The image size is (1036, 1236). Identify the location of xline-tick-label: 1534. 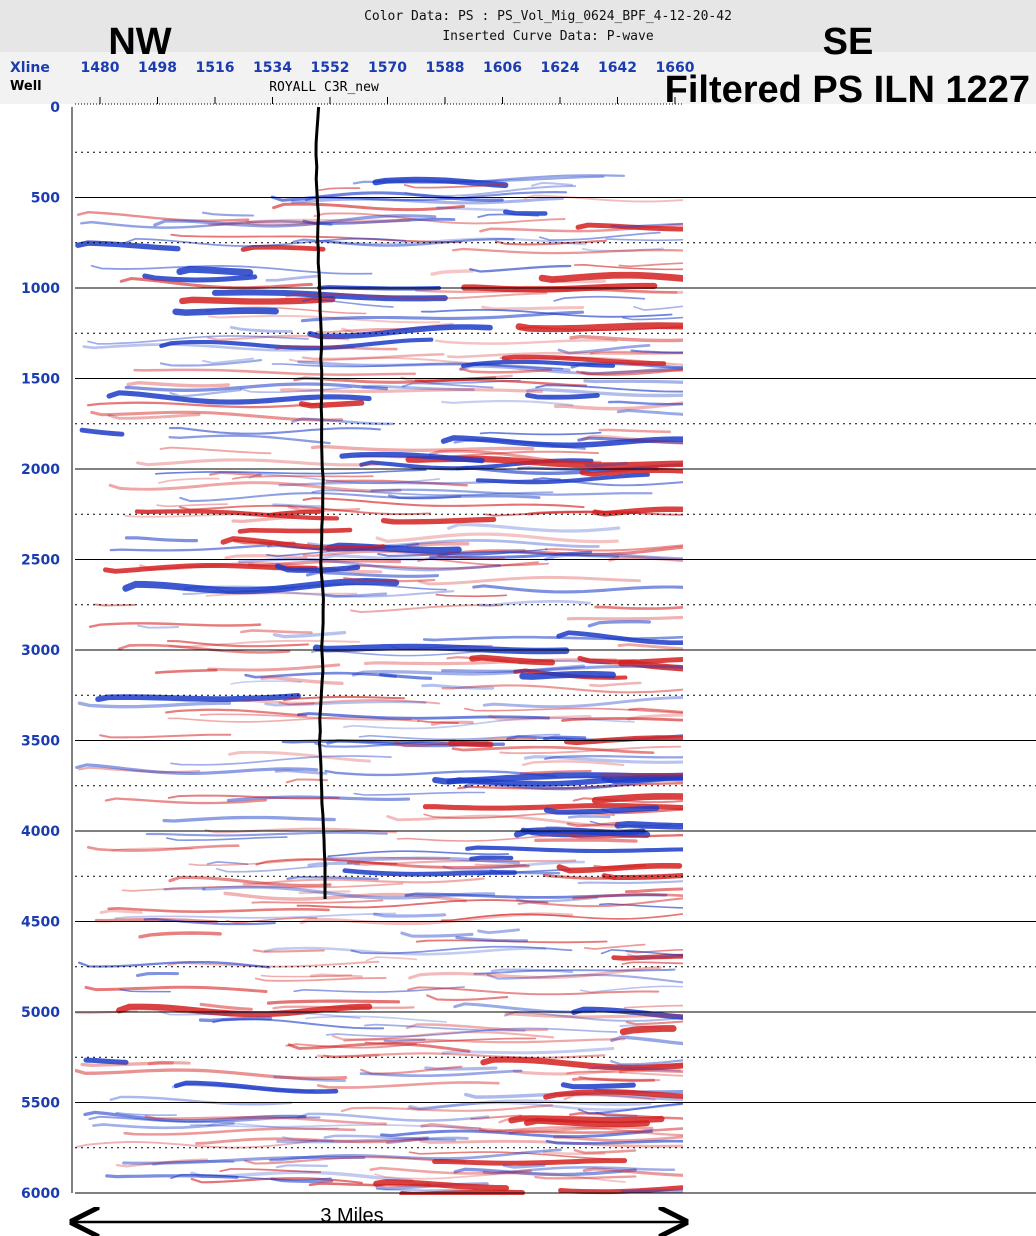
(272, 68).